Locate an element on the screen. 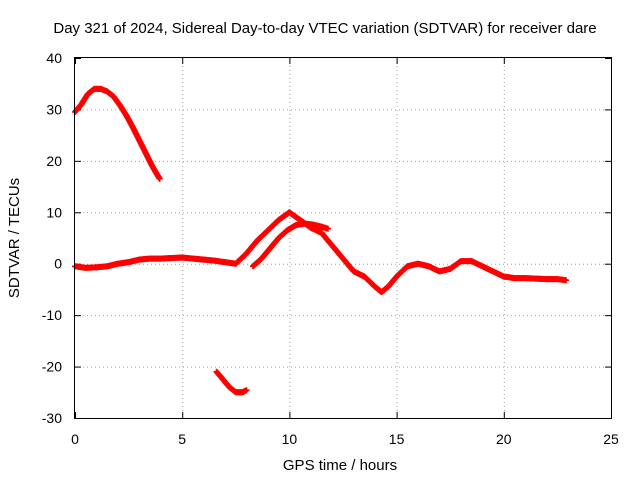  y-tick-label: -30 is located at coordinates (52, 418).